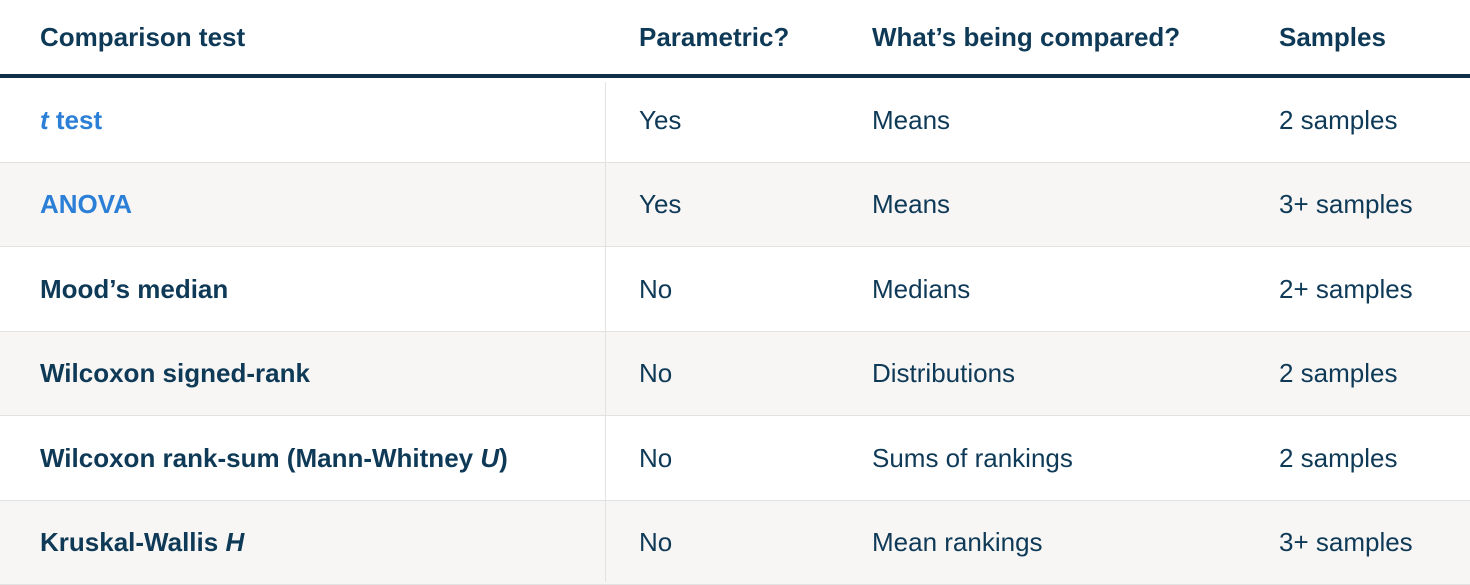 The width and height of the screenshot is (1470, 585). I want to click on t-test-link: t test, so click(71, 120).